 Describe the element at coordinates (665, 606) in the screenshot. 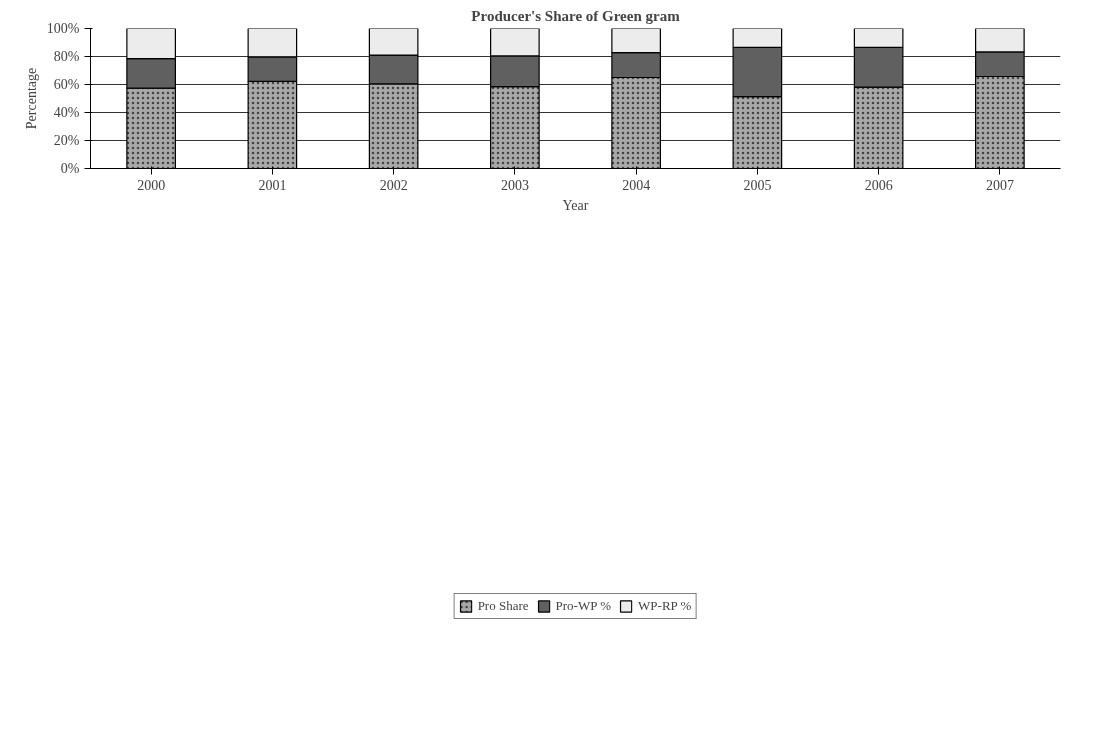

I see `legend-label: WP-RP %` at that location.